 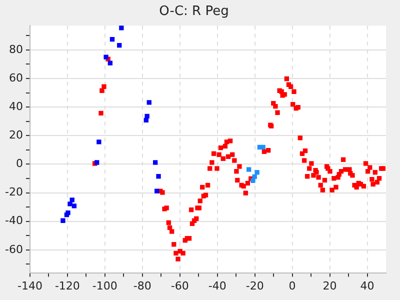 I want to click on x-tick-label: -20, so click(x=255, y=285).